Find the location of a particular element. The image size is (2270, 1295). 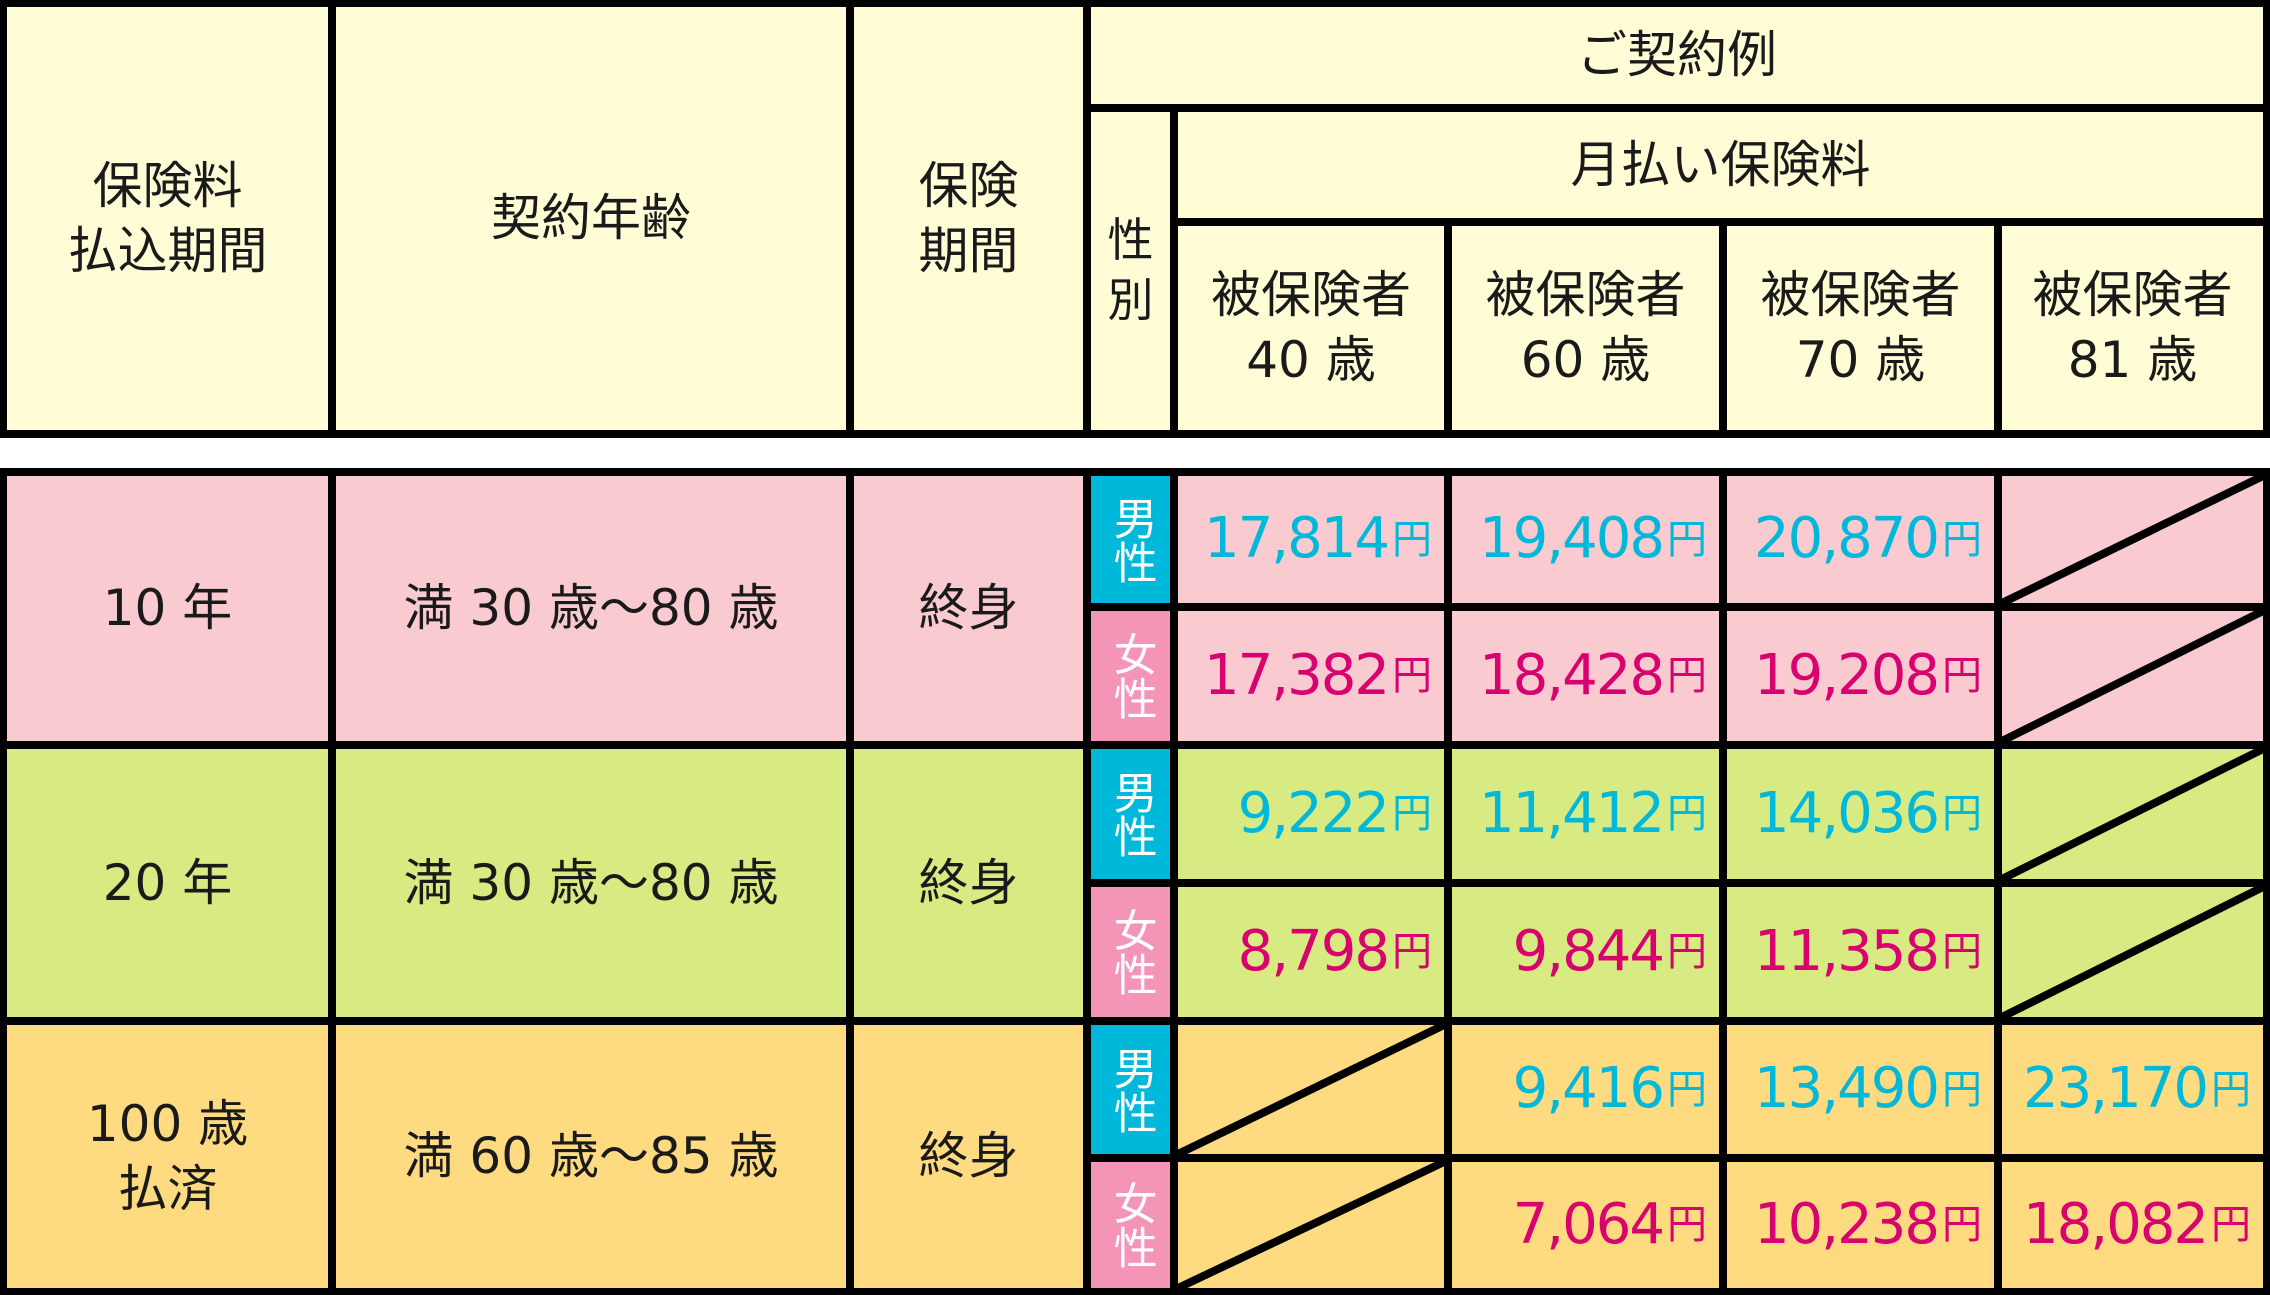

premium-male: 17,814 円 is located at coordinates (1311, 539).